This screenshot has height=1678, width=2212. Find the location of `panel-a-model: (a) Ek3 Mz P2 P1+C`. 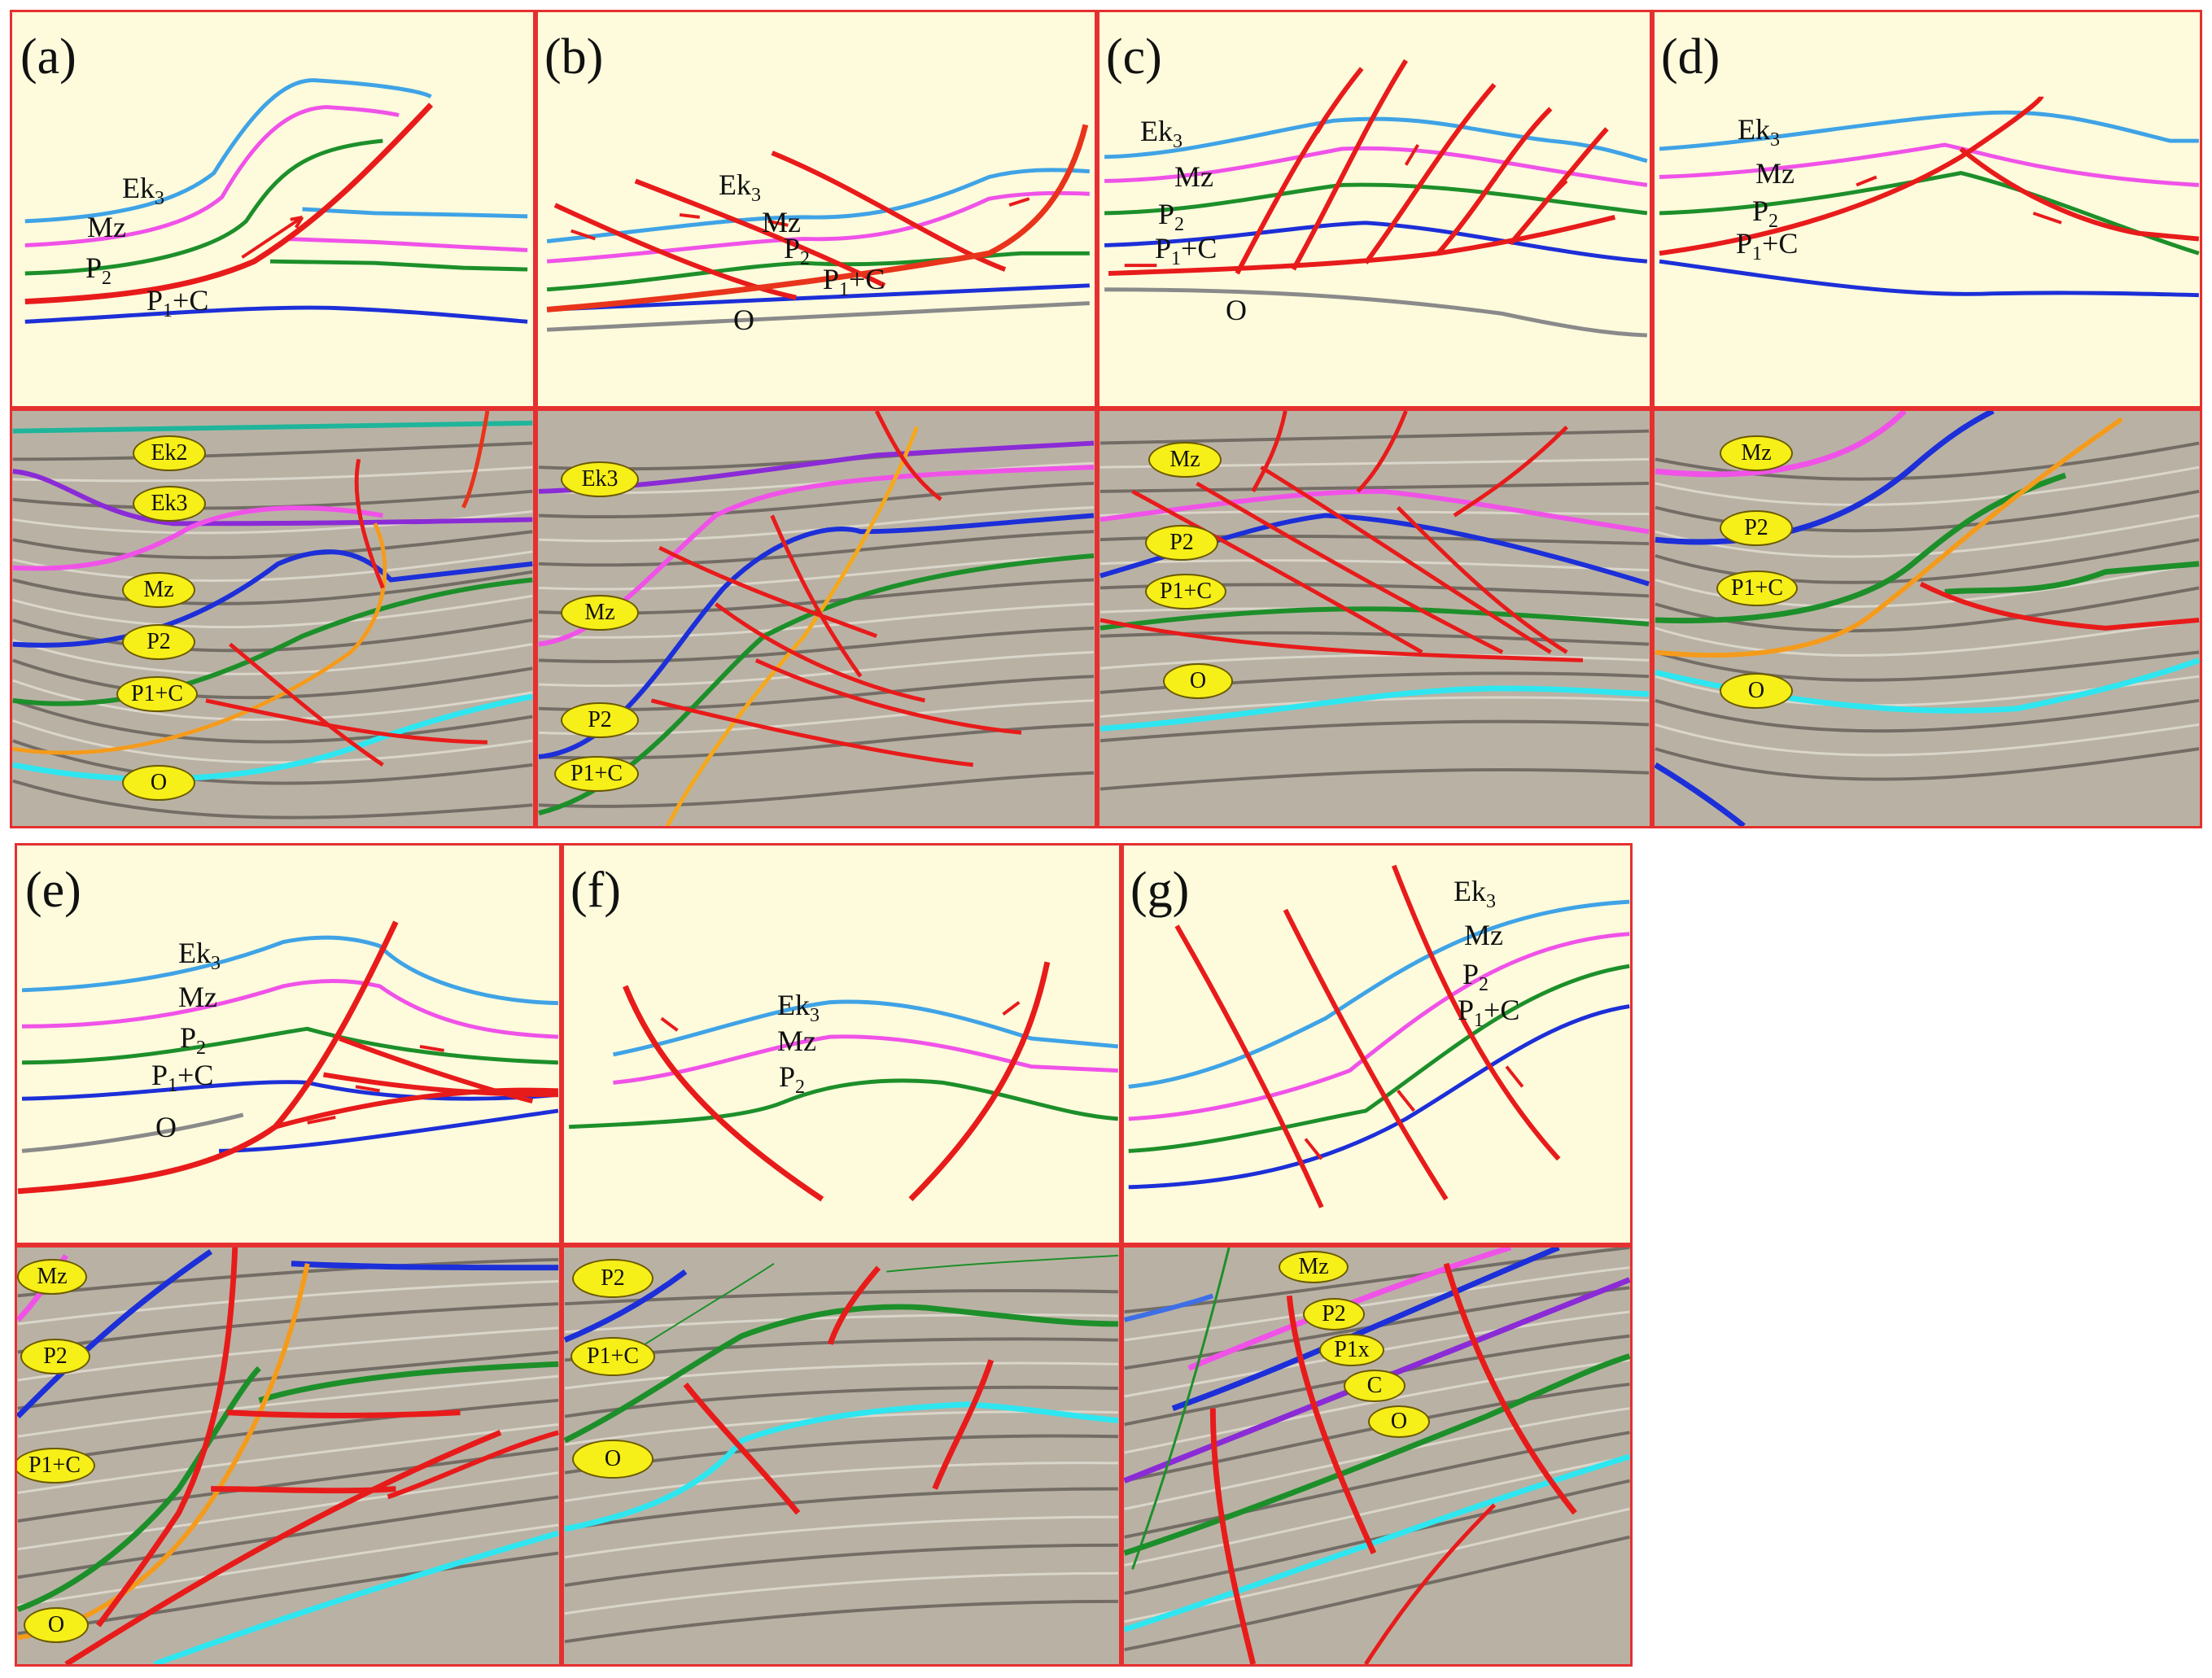

panel-a-model: (a) Ek3 Mz P2 P1+C is located at coordinates (273, 209).